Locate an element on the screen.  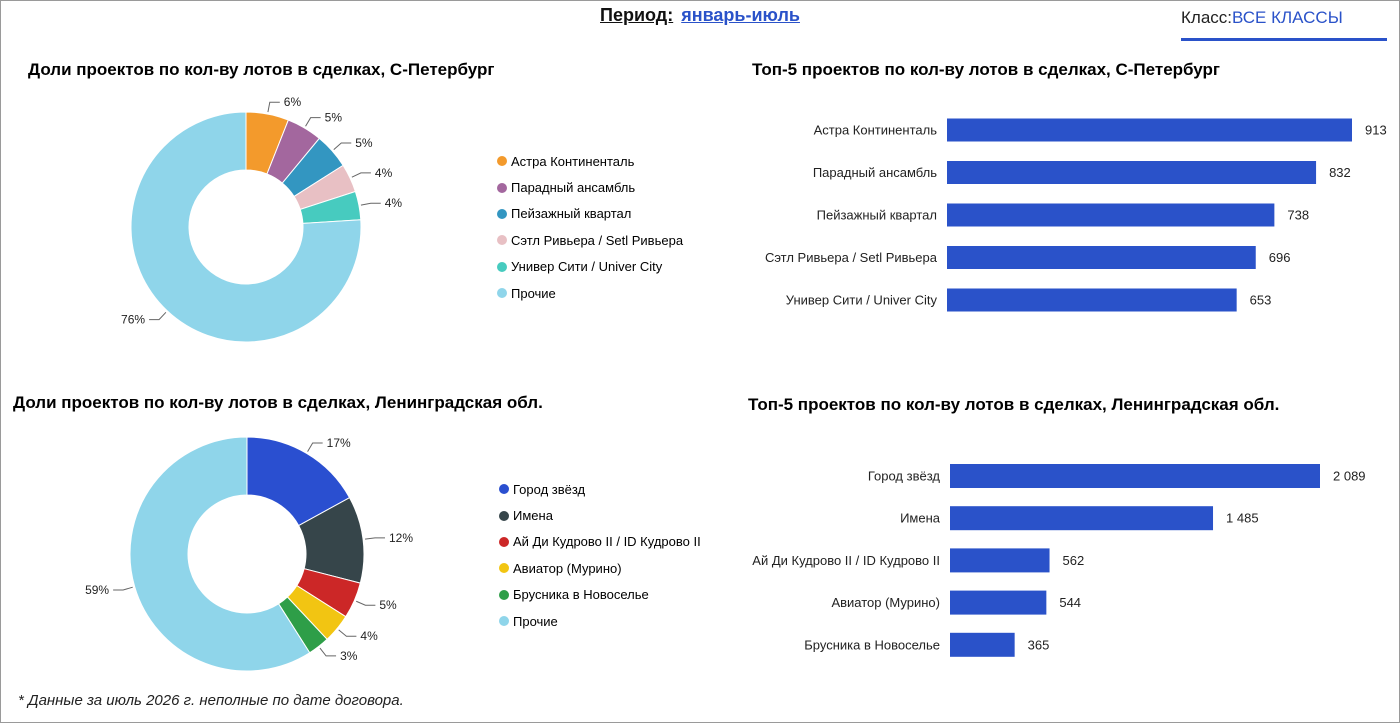
category-label: Ай Ди Кудрово II / ID Кудрово II is located at coordinates (846, 560).